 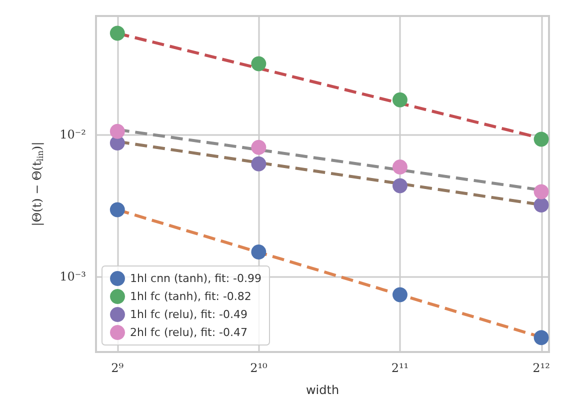 I want to click on legend-label: 2hl fc (relu), fit: -0.47, so click(x=189, y=332).